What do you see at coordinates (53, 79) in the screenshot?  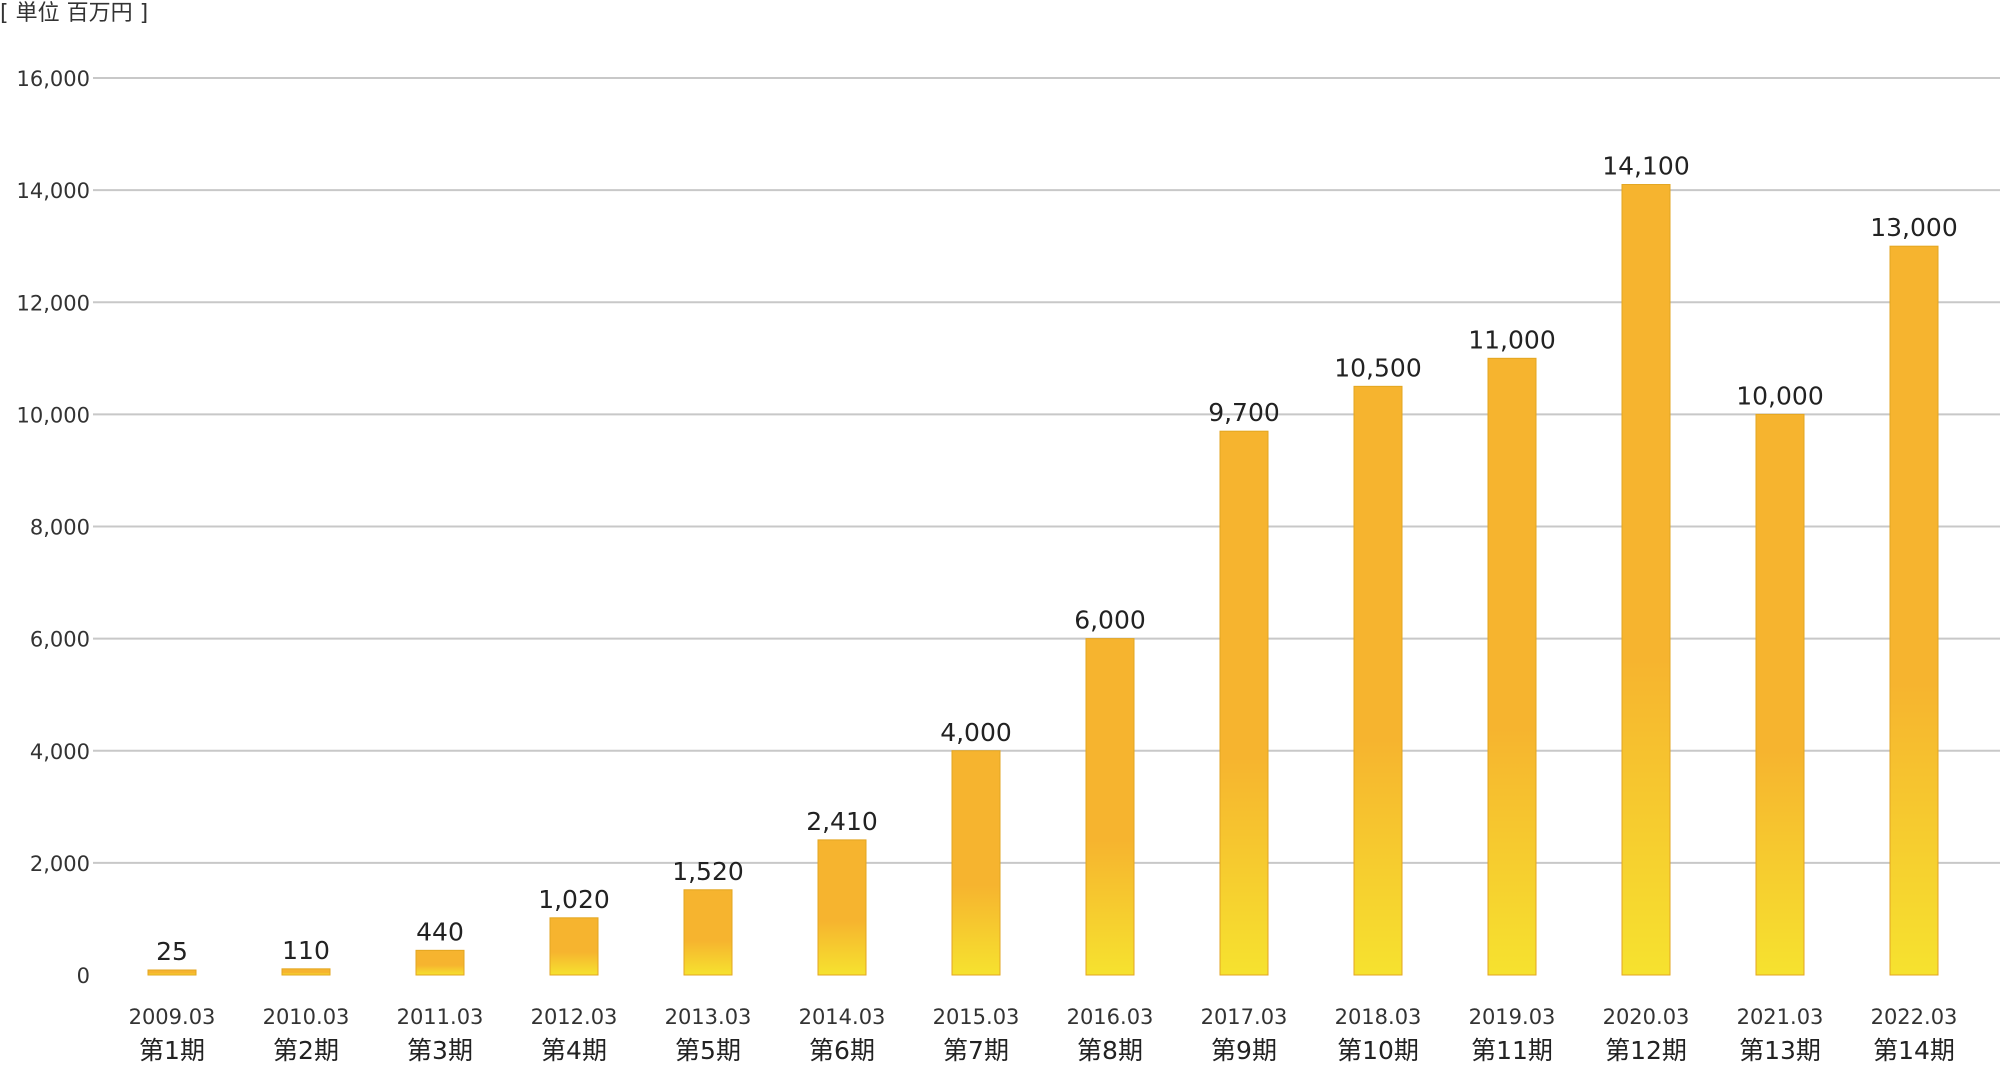 I see `y-tick-label: 16,000` at bounding box center [53, 79].